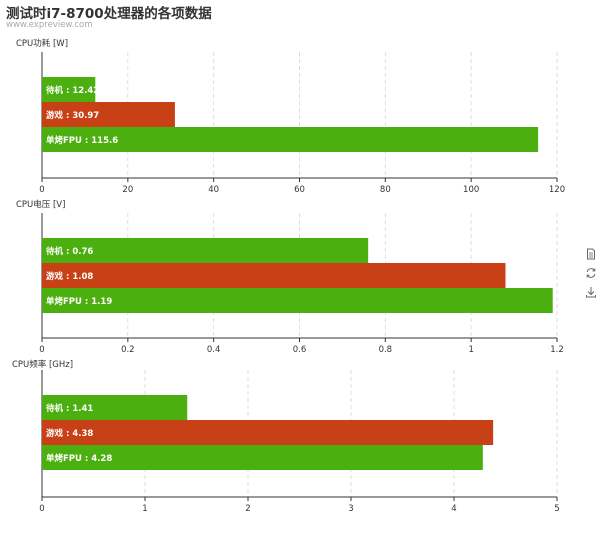  What do you see at coordinates (69, 433) in the screenshot?
I see `bar-label: 游戏 : 4.38` at bounding box center [69, 433].